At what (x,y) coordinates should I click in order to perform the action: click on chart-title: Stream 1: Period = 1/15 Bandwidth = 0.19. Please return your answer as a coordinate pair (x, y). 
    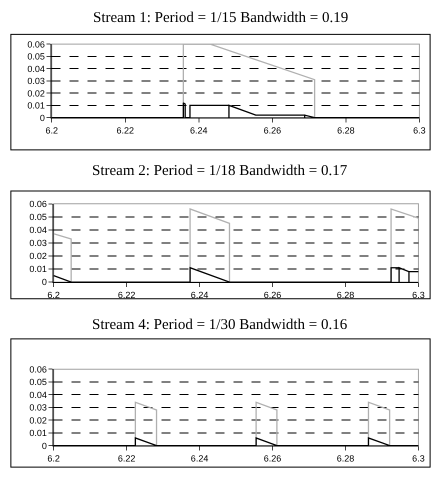
    Looking at the image, I should click on (220, 18).